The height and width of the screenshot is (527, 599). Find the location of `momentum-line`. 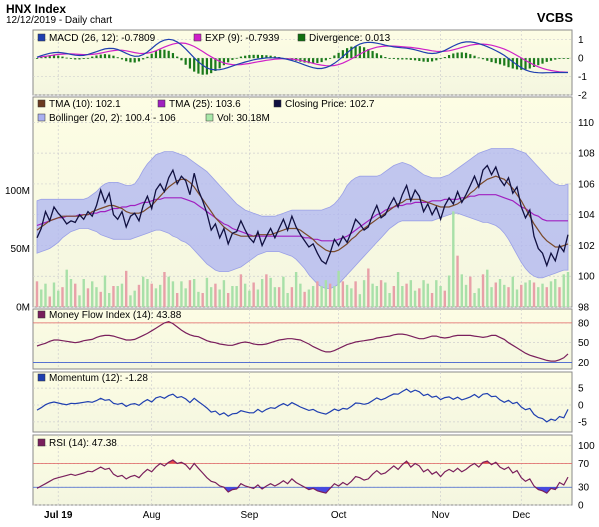

momentum-line is located at coordinates (302, 405).